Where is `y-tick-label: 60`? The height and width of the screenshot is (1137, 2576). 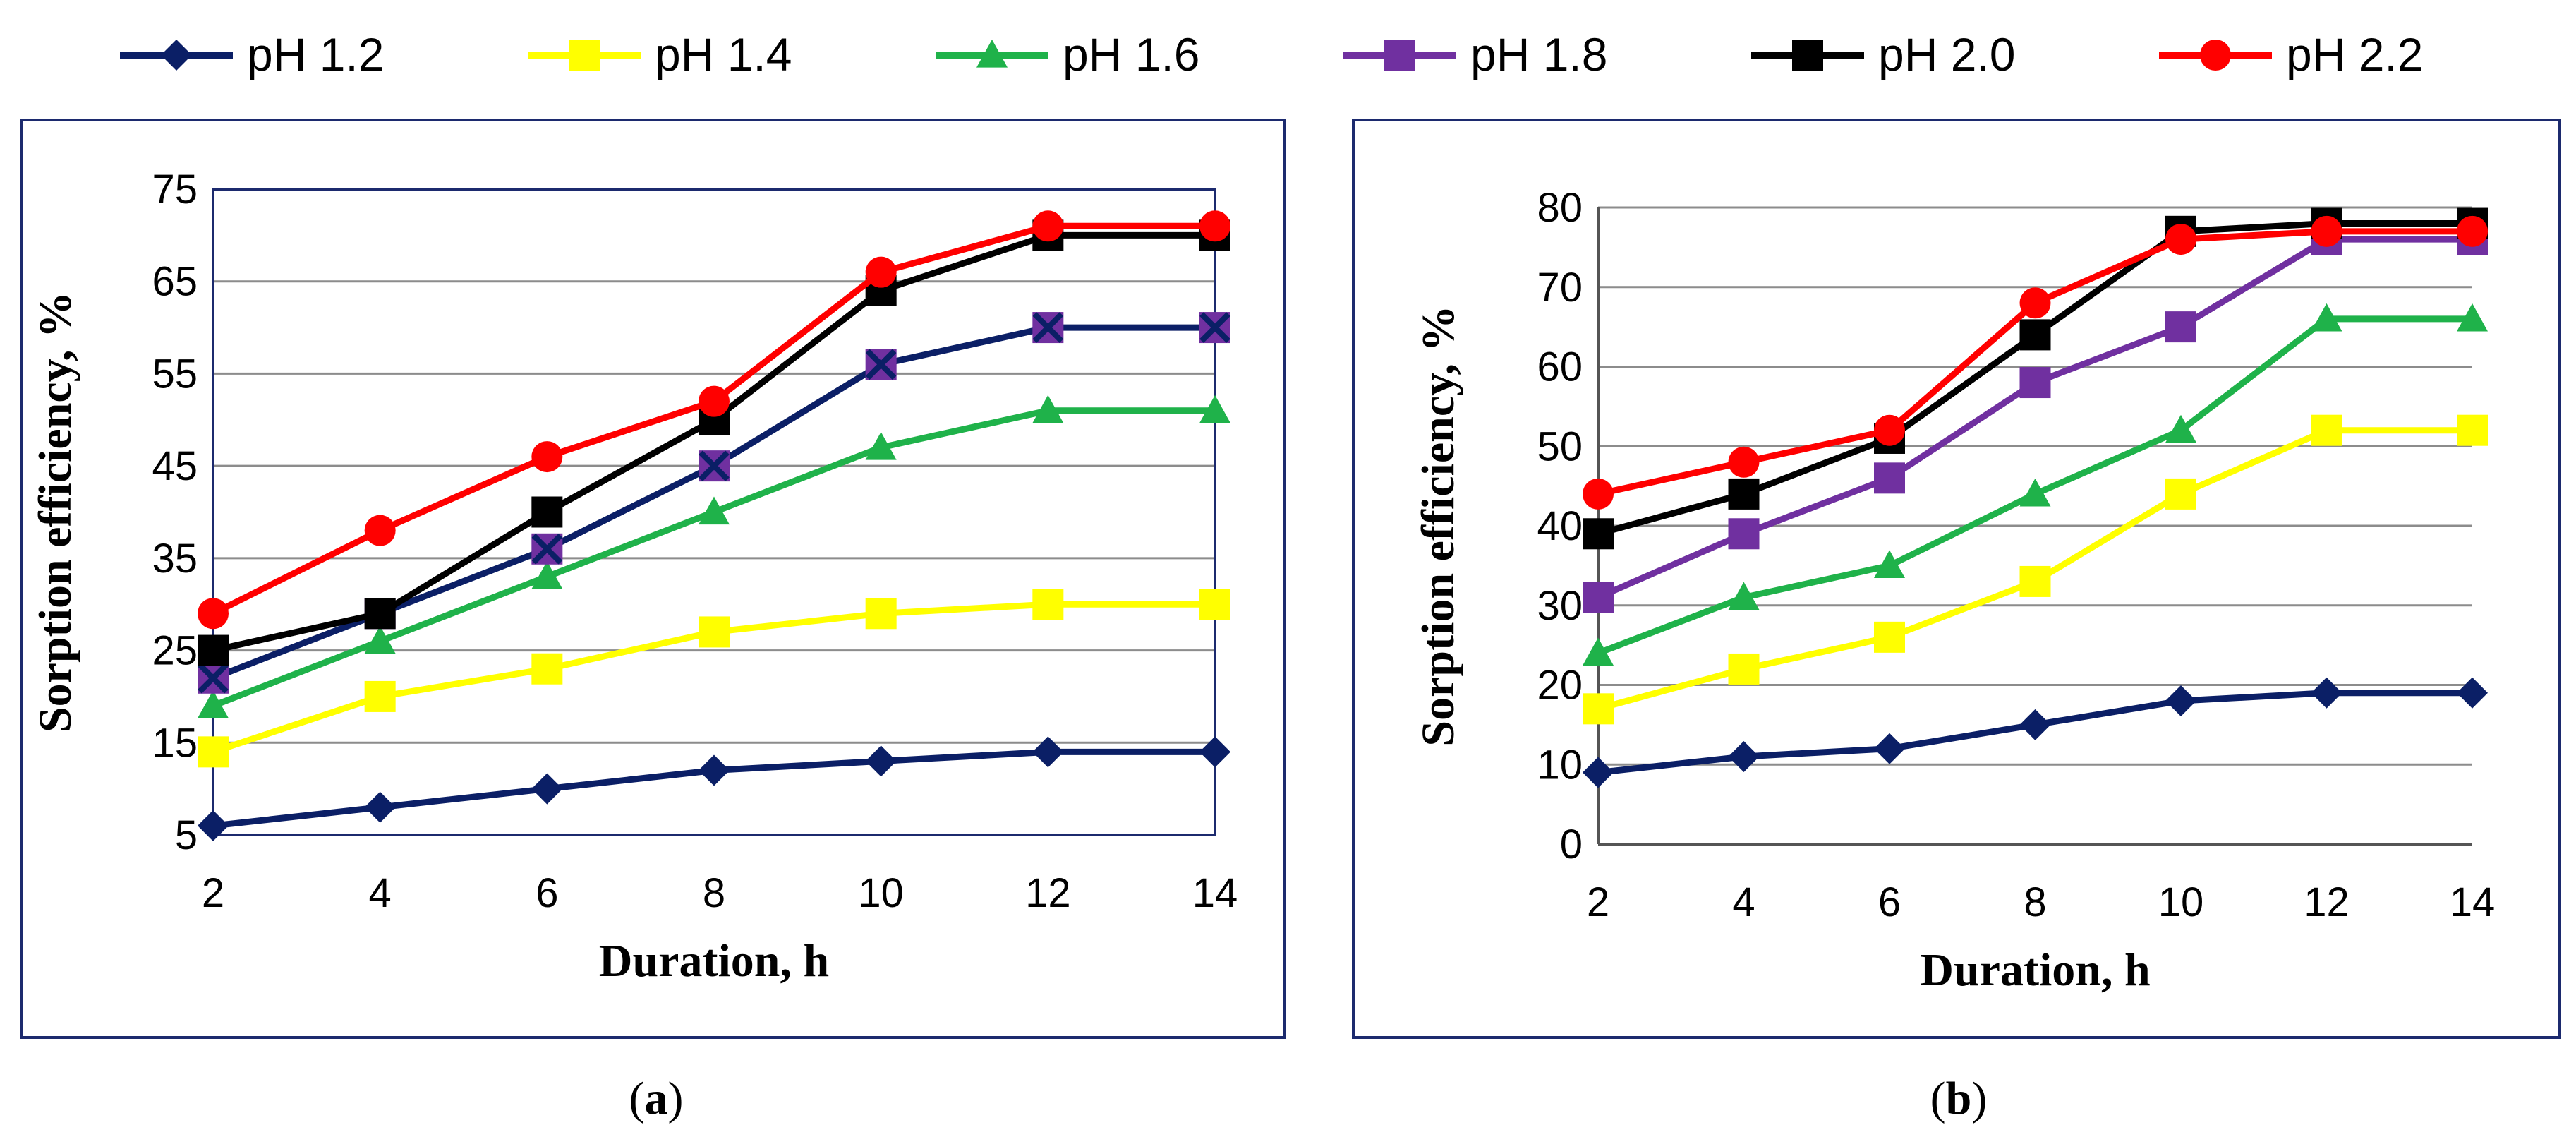 y-tick-label: 60 is located at coordinates (1560, 367).